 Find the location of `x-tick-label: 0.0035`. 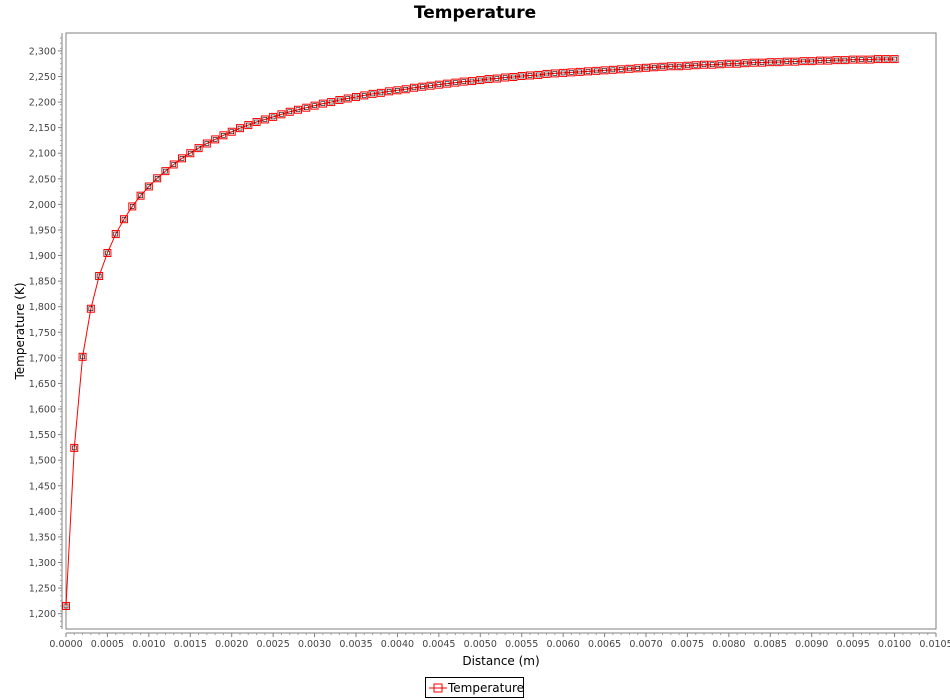

x-tick-label: 0.0035 is located at coordinates (355, 644).